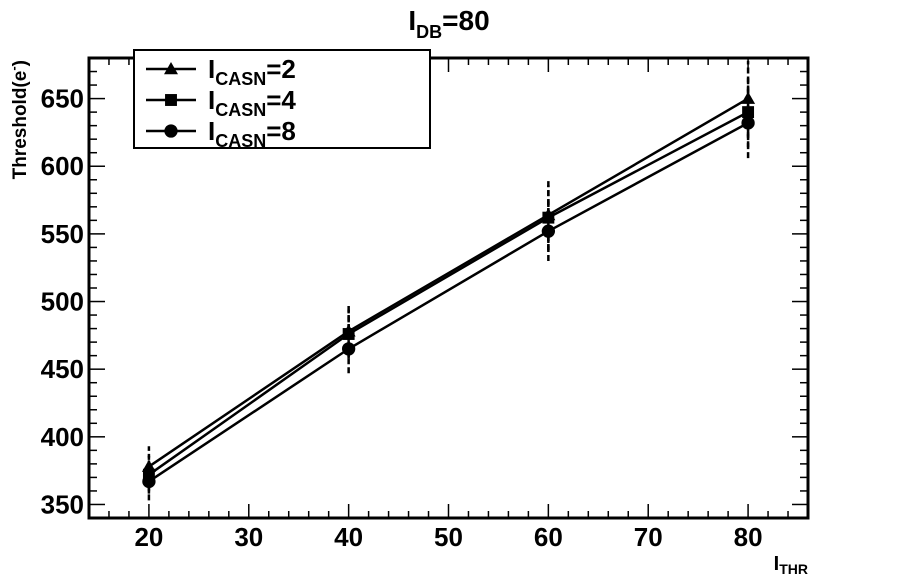 This screenshot has width=898, height=576. I want to click on y-tick-label: 500, so click(62, 302).